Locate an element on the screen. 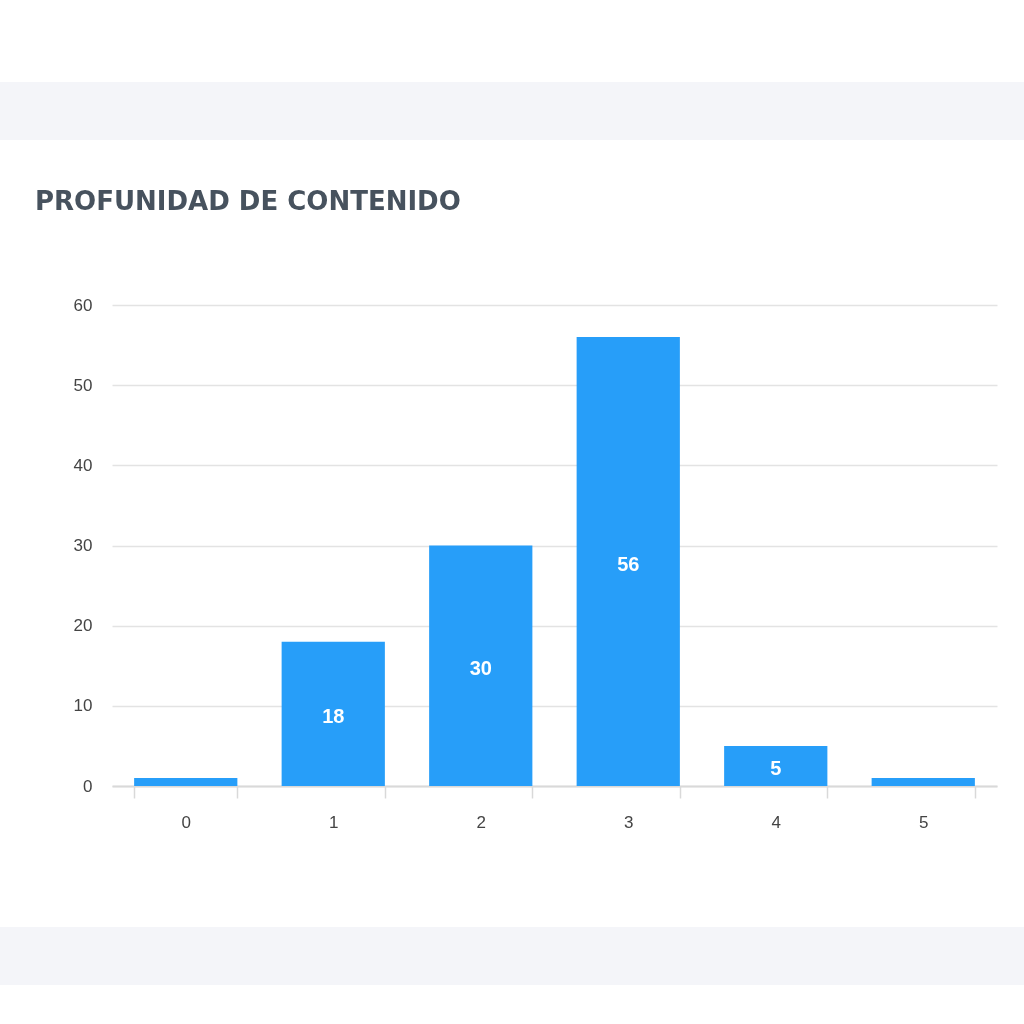 The image size is (1024, 1024). data-label: 56 is located at coordinates (628, 563).